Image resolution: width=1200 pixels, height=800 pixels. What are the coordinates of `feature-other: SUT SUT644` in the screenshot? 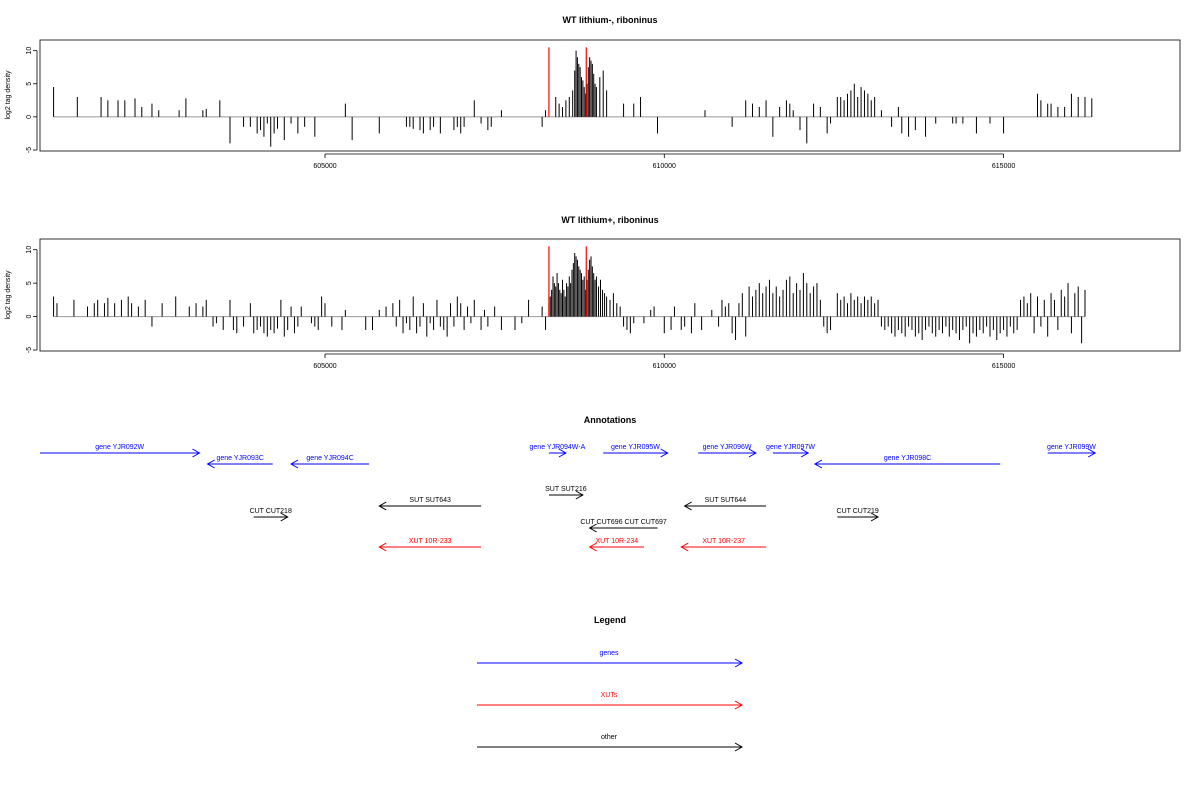 It's located at (725, 504).